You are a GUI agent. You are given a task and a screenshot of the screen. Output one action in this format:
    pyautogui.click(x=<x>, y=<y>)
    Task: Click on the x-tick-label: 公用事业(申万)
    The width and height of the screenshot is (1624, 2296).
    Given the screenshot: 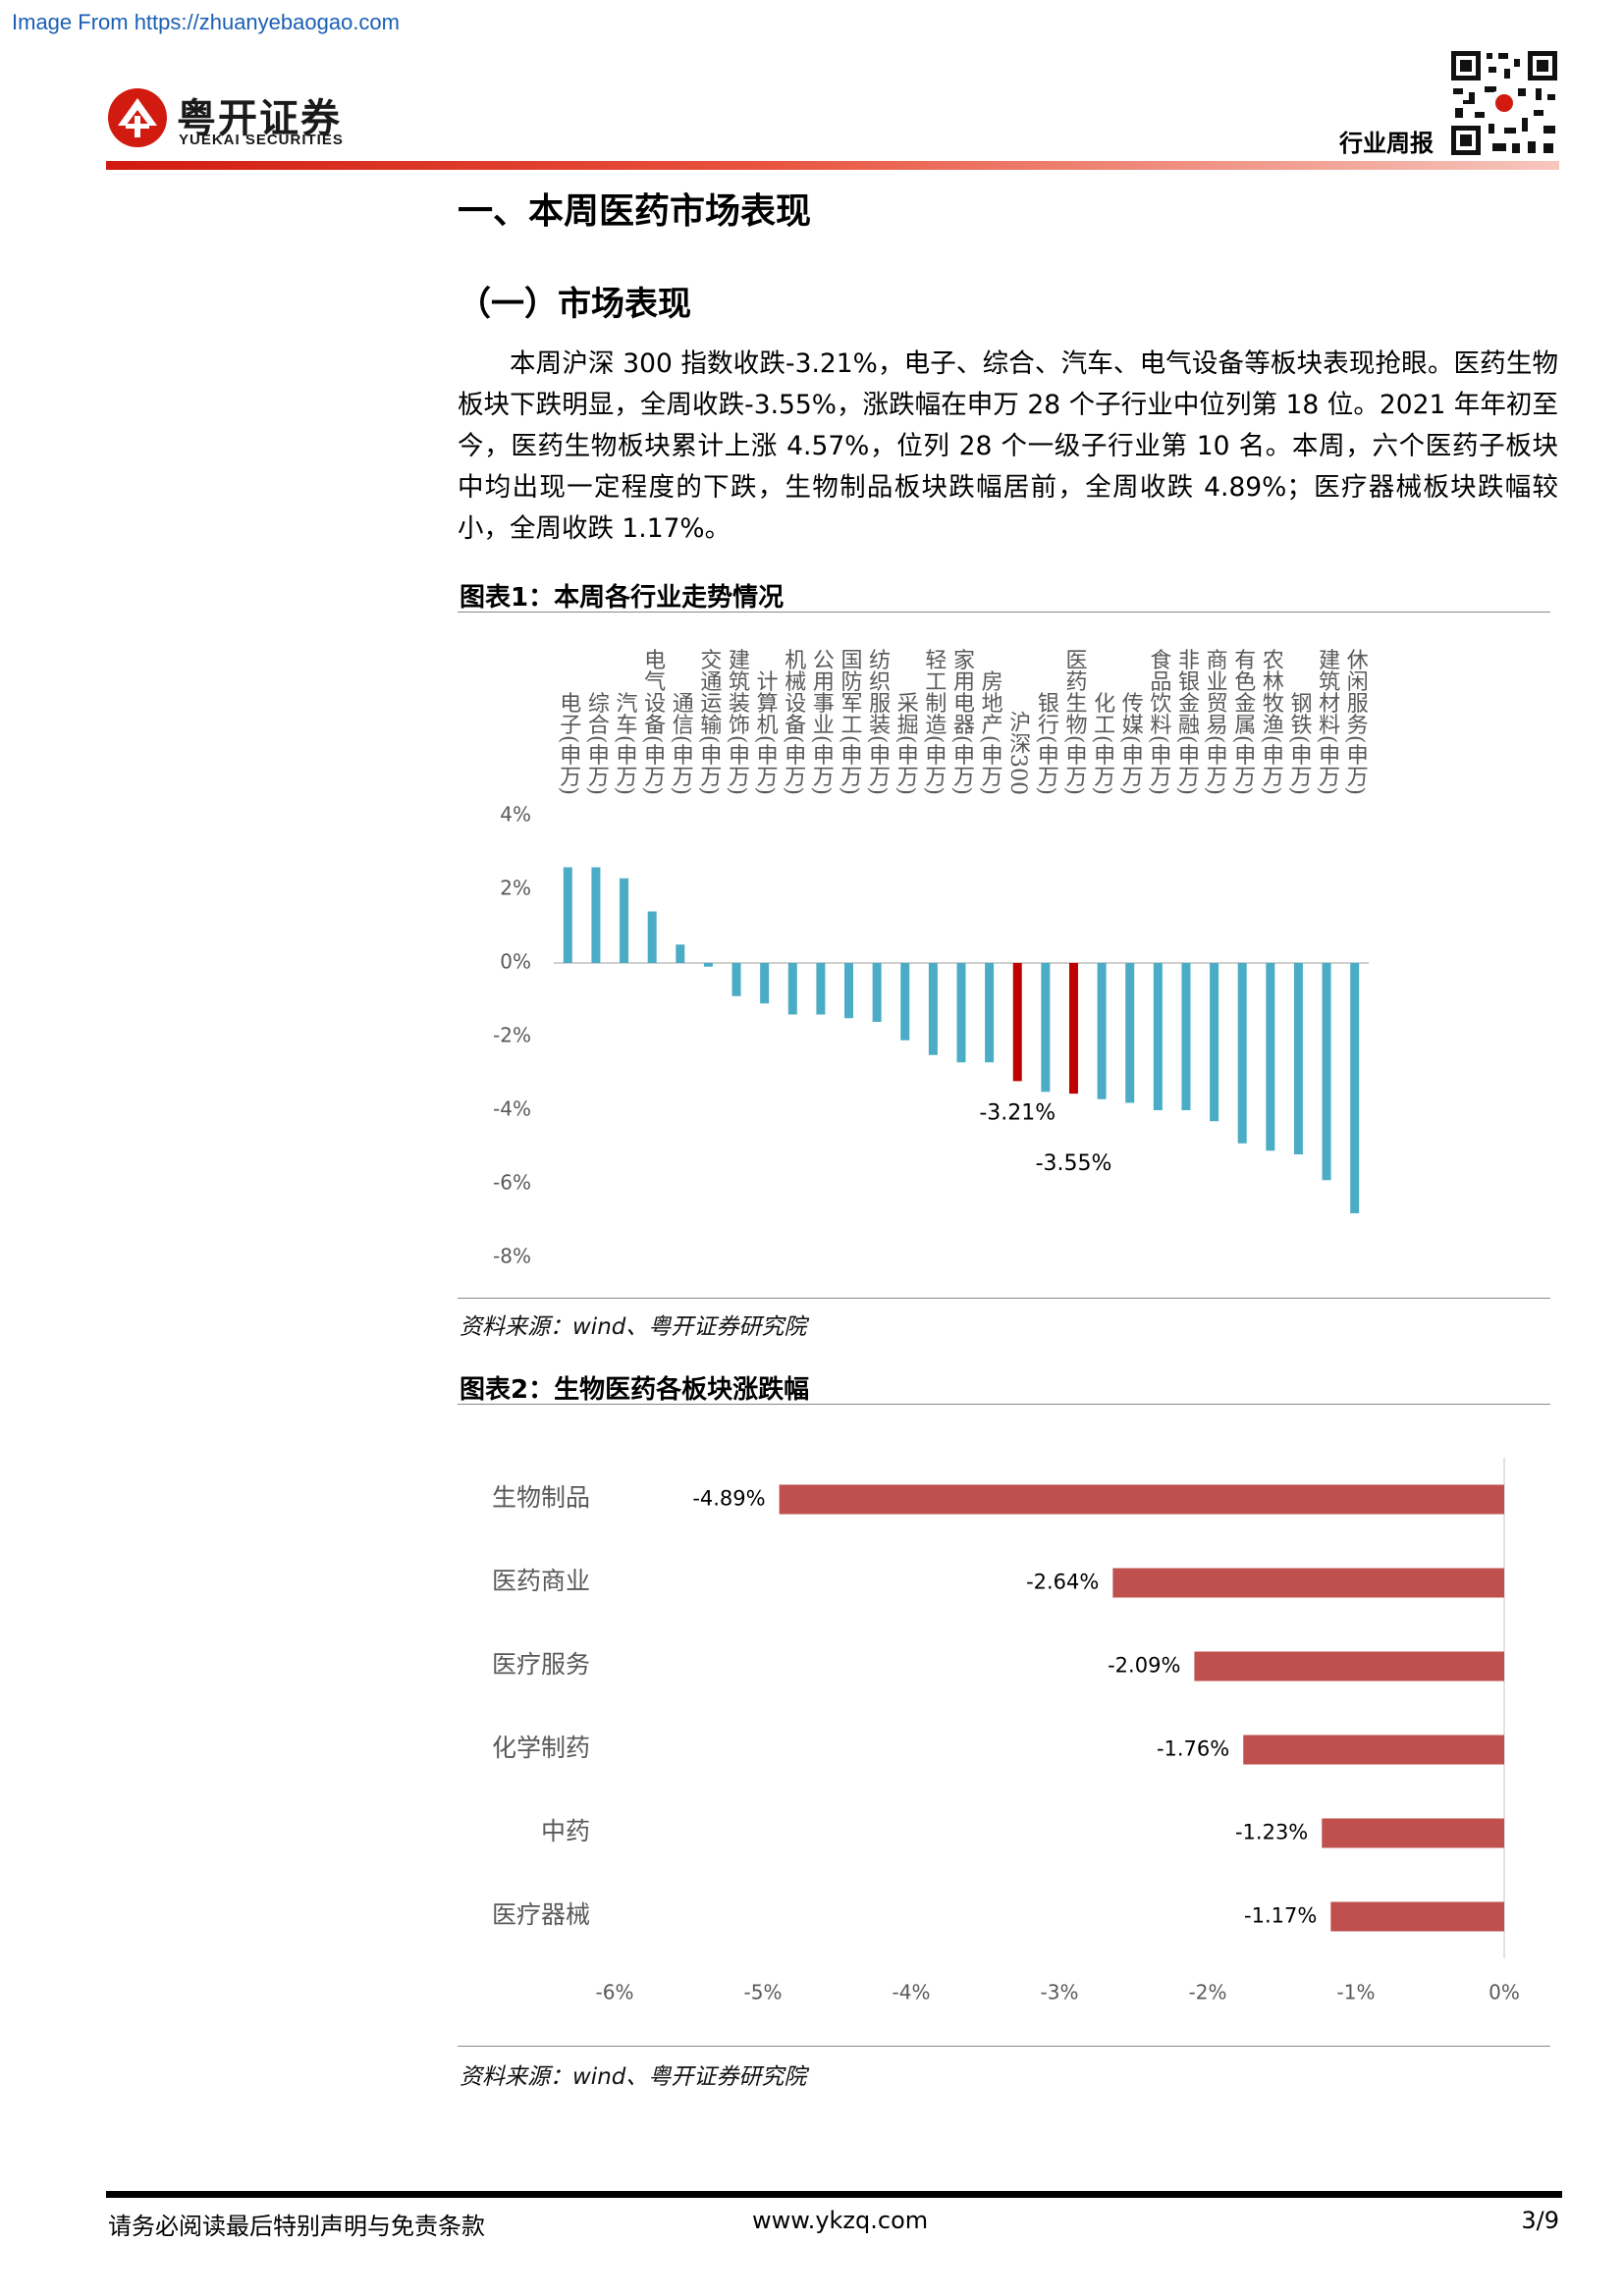 What is the action you would take?
    pyautogui.click(x=822, y=722)
    